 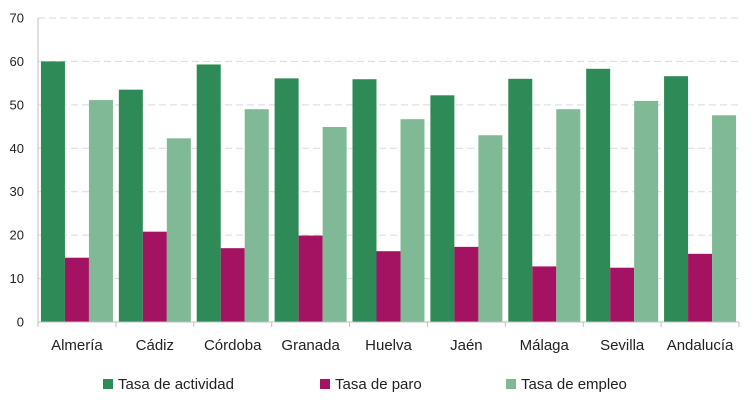 I want to click on x-category-label: Córdoba, so click(x=233, y=345).